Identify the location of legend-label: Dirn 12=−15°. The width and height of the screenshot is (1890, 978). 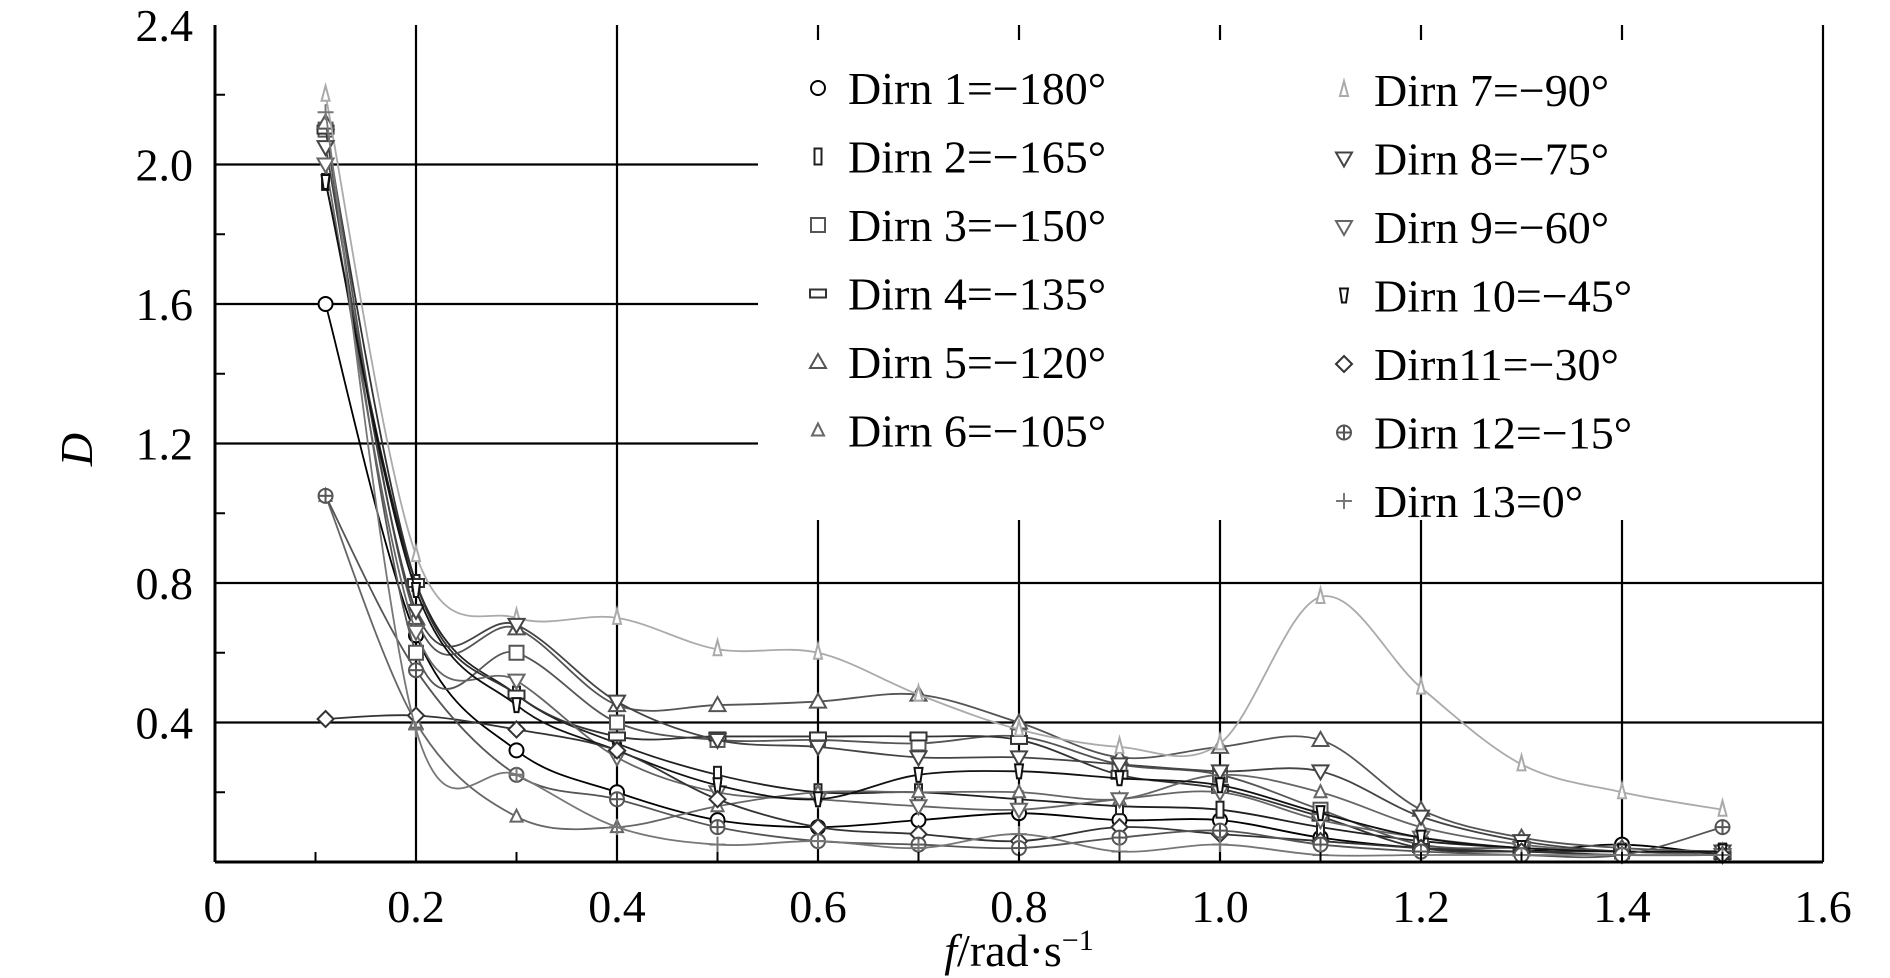
(1503, 433).